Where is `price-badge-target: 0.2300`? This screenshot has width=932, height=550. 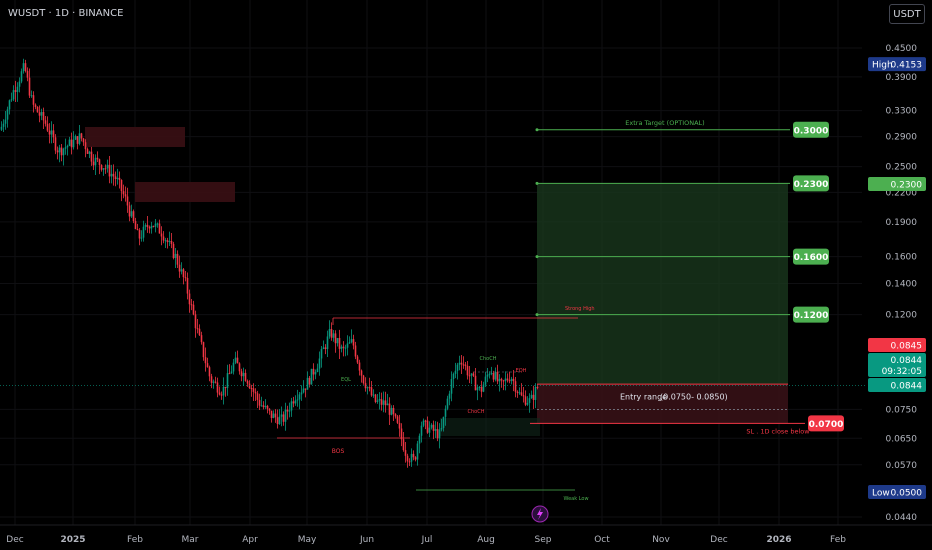
price-badge-target: 0.2300 is located at coordinates (907, 186).